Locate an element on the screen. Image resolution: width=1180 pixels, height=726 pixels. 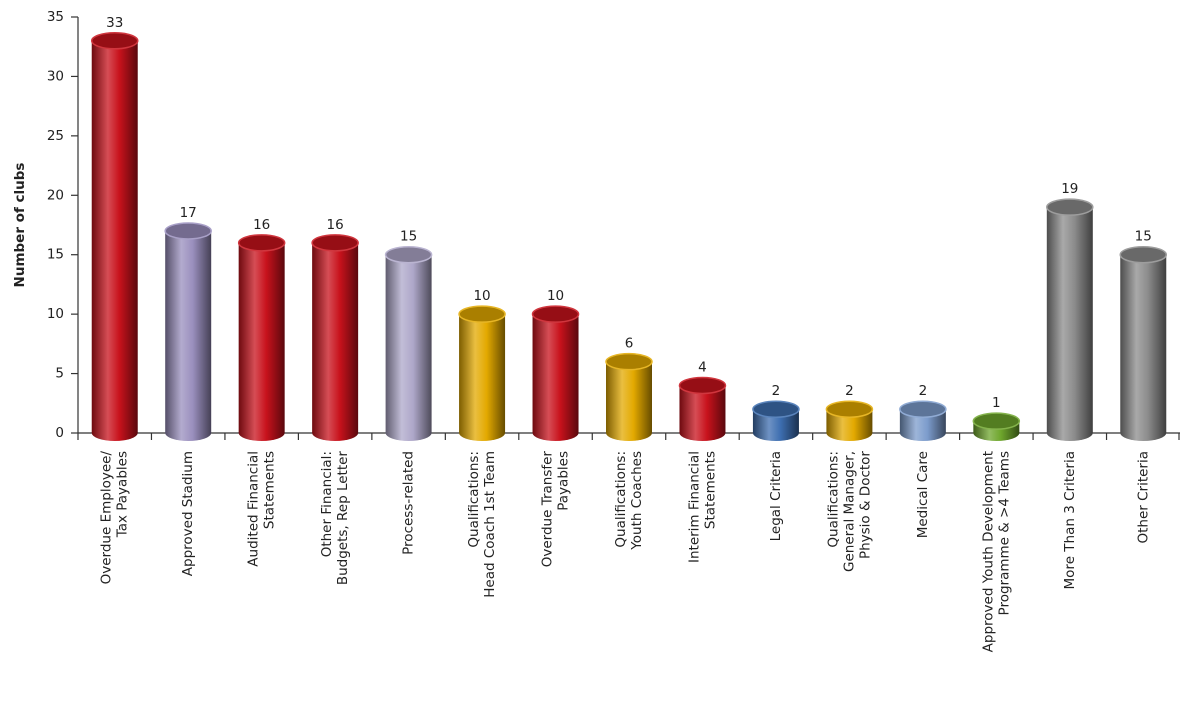
x-tick-label: Head Coach 1st Team is located at coordinates (490, 524).